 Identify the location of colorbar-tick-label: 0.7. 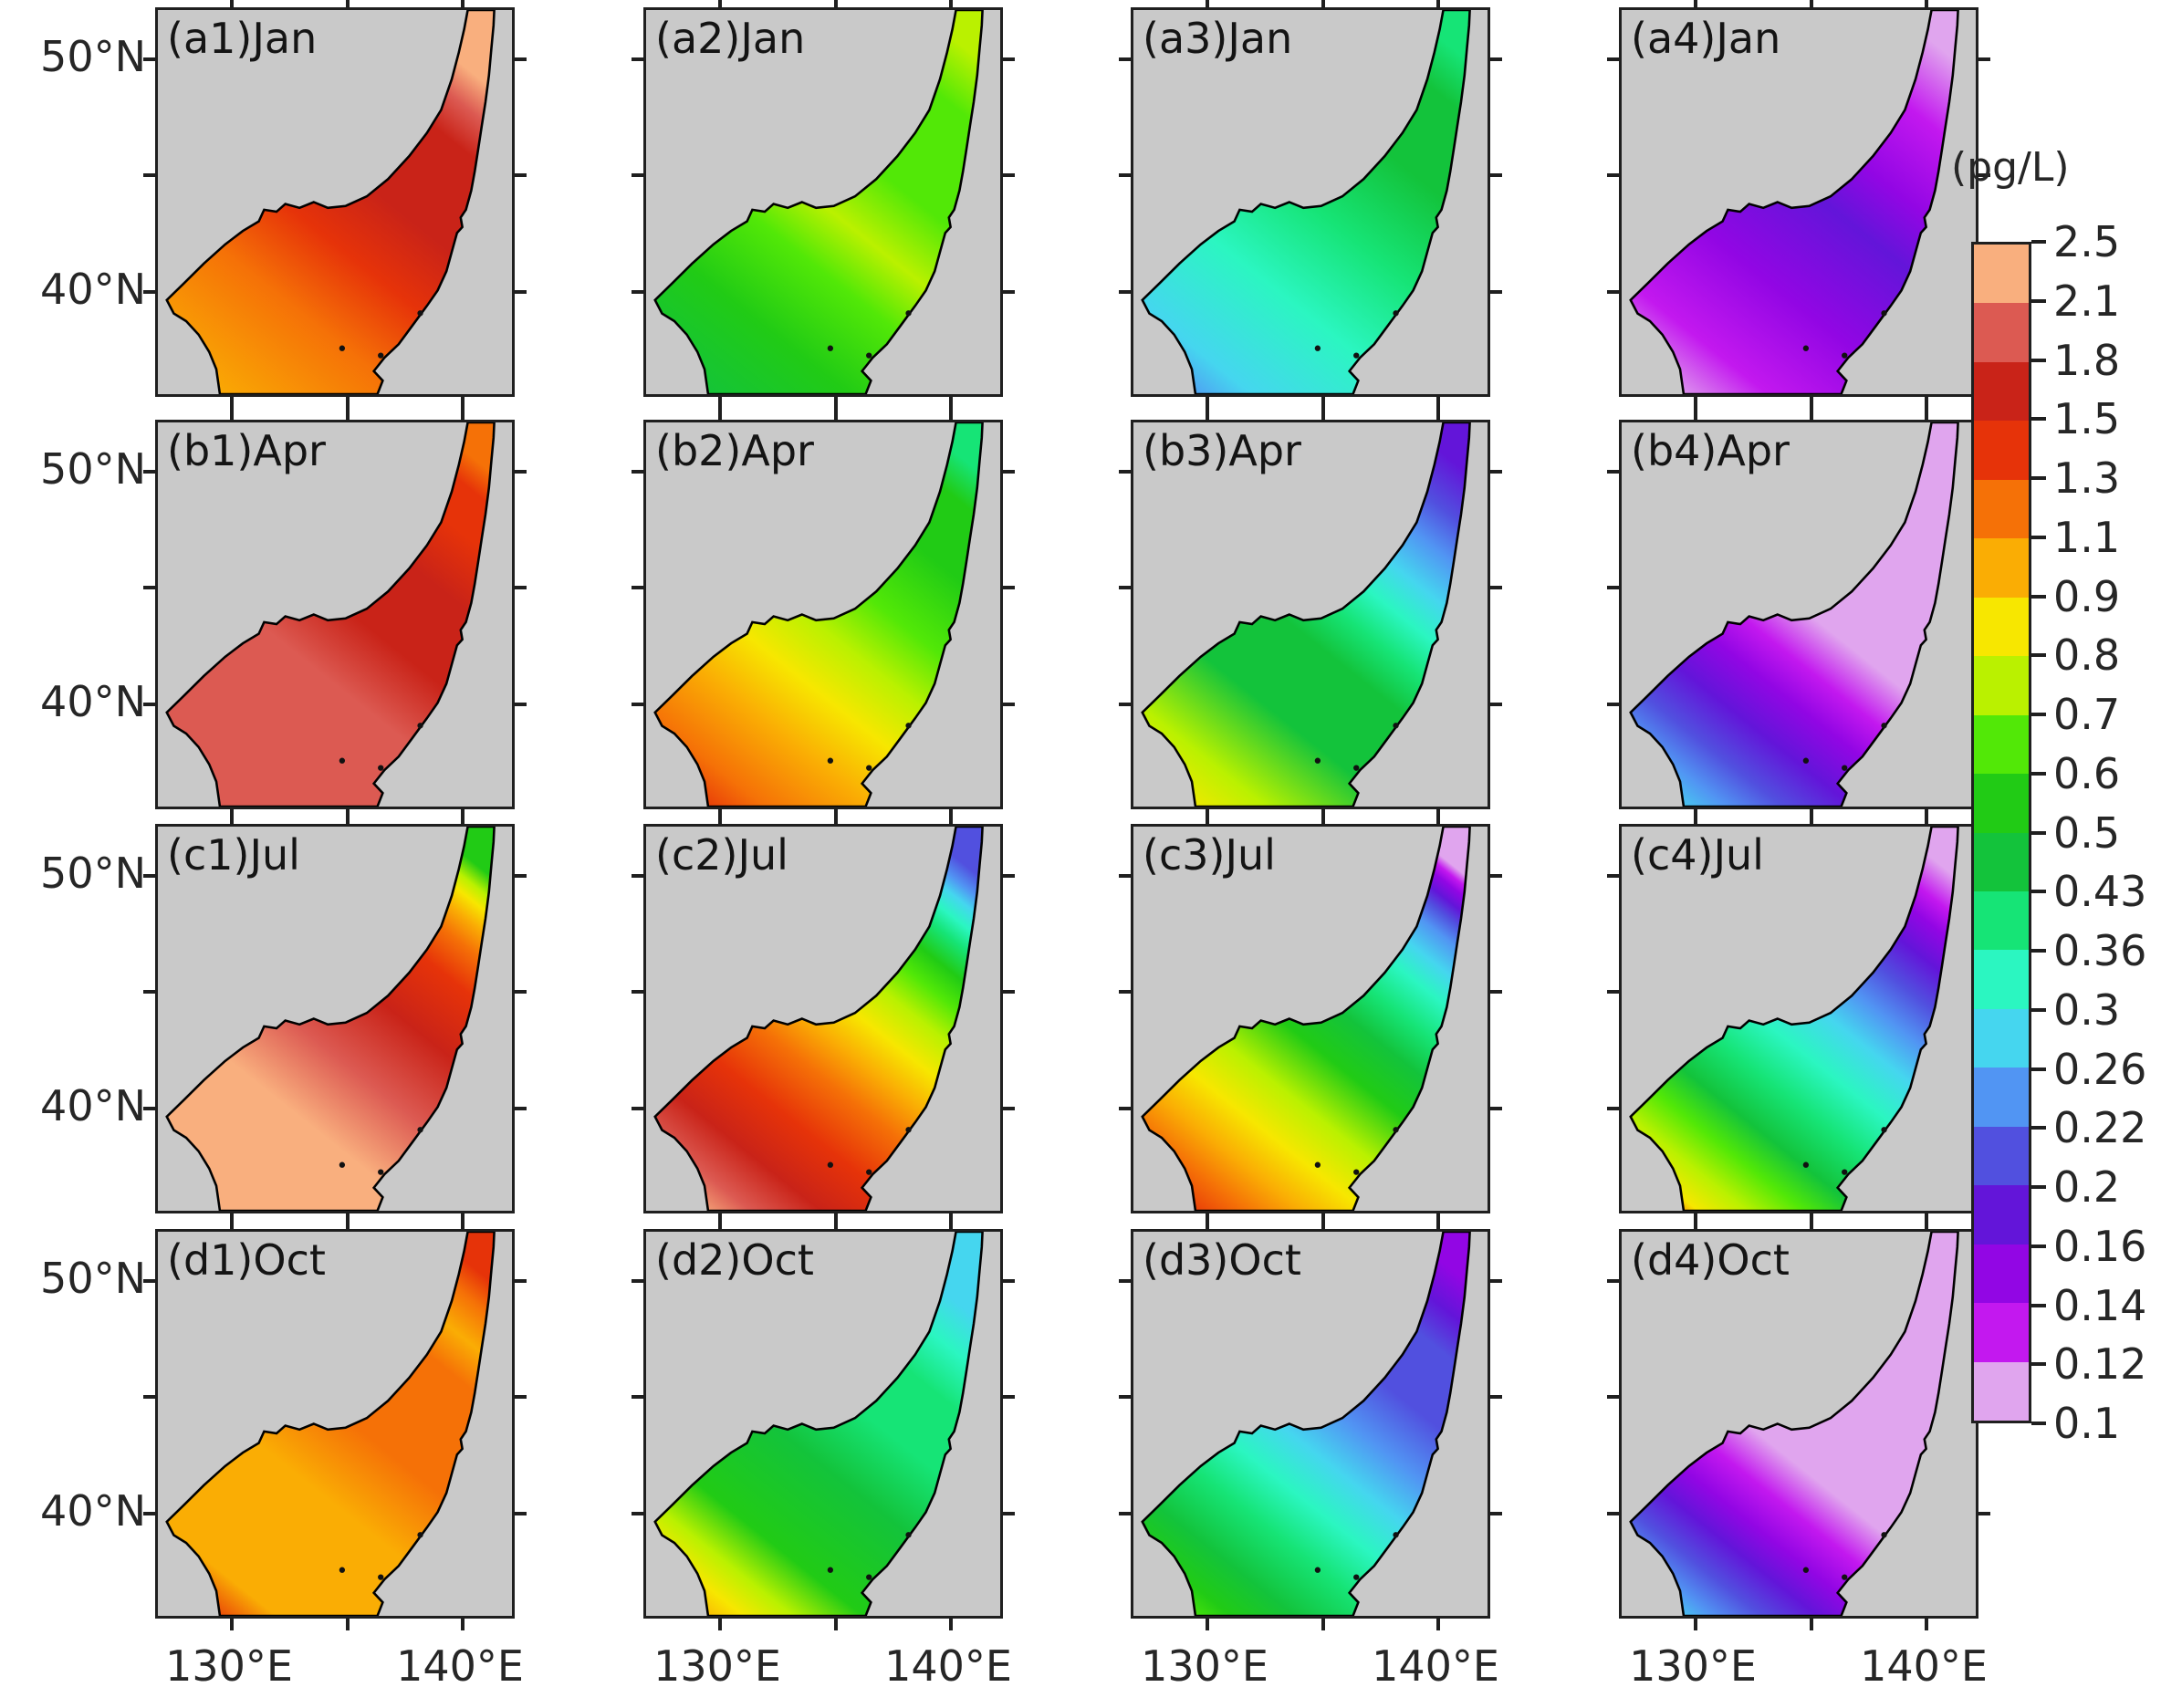
(2087, 714).